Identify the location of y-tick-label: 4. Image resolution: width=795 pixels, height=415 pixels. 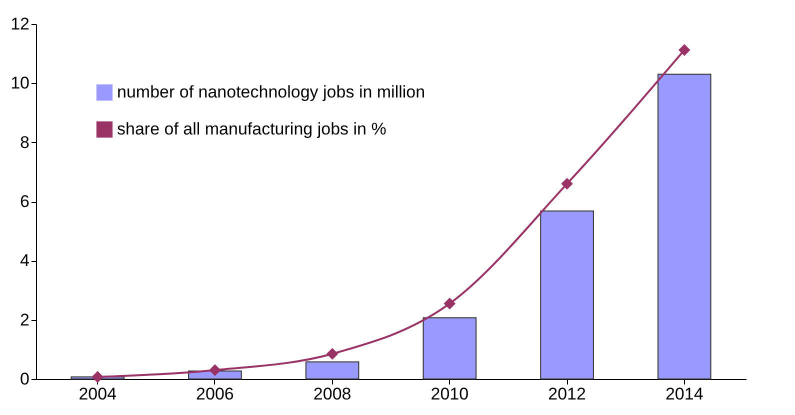
(25, 260).